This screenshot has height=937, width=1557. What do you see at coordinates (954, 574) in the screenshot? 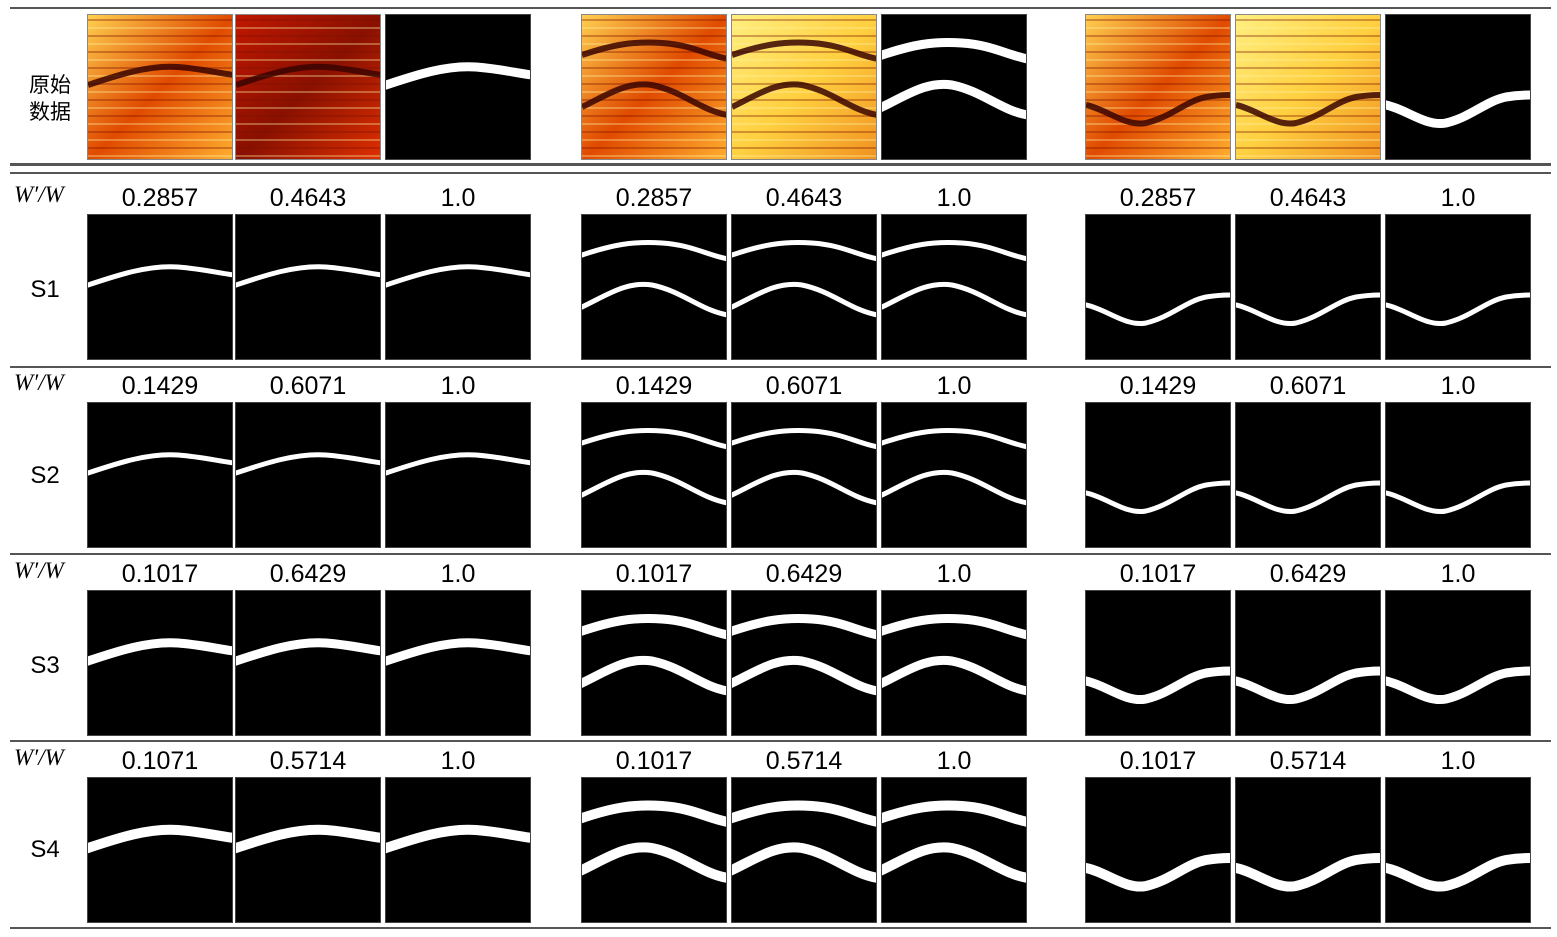
I see `ratio-value-s3-g2-c3: 1.0` at bounding box center [954, 574].